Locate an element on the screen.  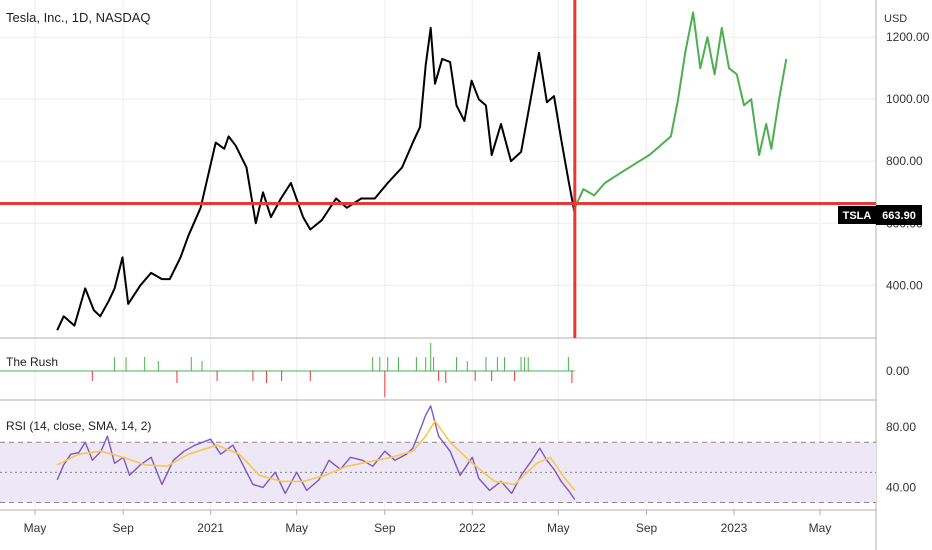
symbol-title: Tesla, Inc., 1D, NASDAQ is located at coordinates (78, 17).